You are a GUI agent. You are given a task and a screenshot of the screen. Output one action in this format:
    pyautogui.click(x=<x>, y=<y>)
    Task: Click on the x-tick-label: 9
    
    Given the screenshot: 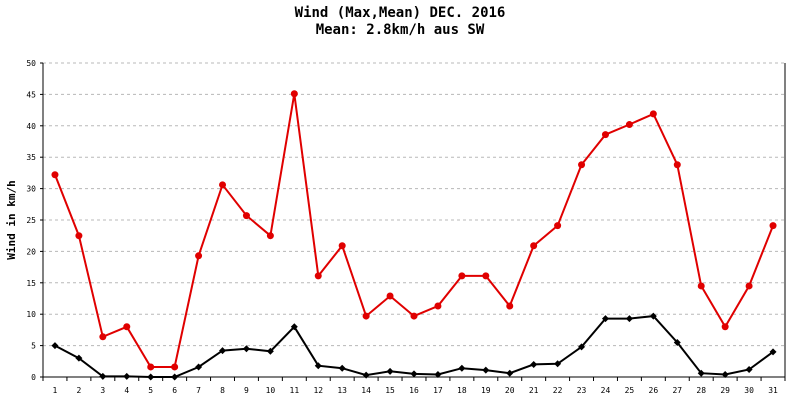 What is the action you would take?
    pyautogui.click(x=246, y=390)
    